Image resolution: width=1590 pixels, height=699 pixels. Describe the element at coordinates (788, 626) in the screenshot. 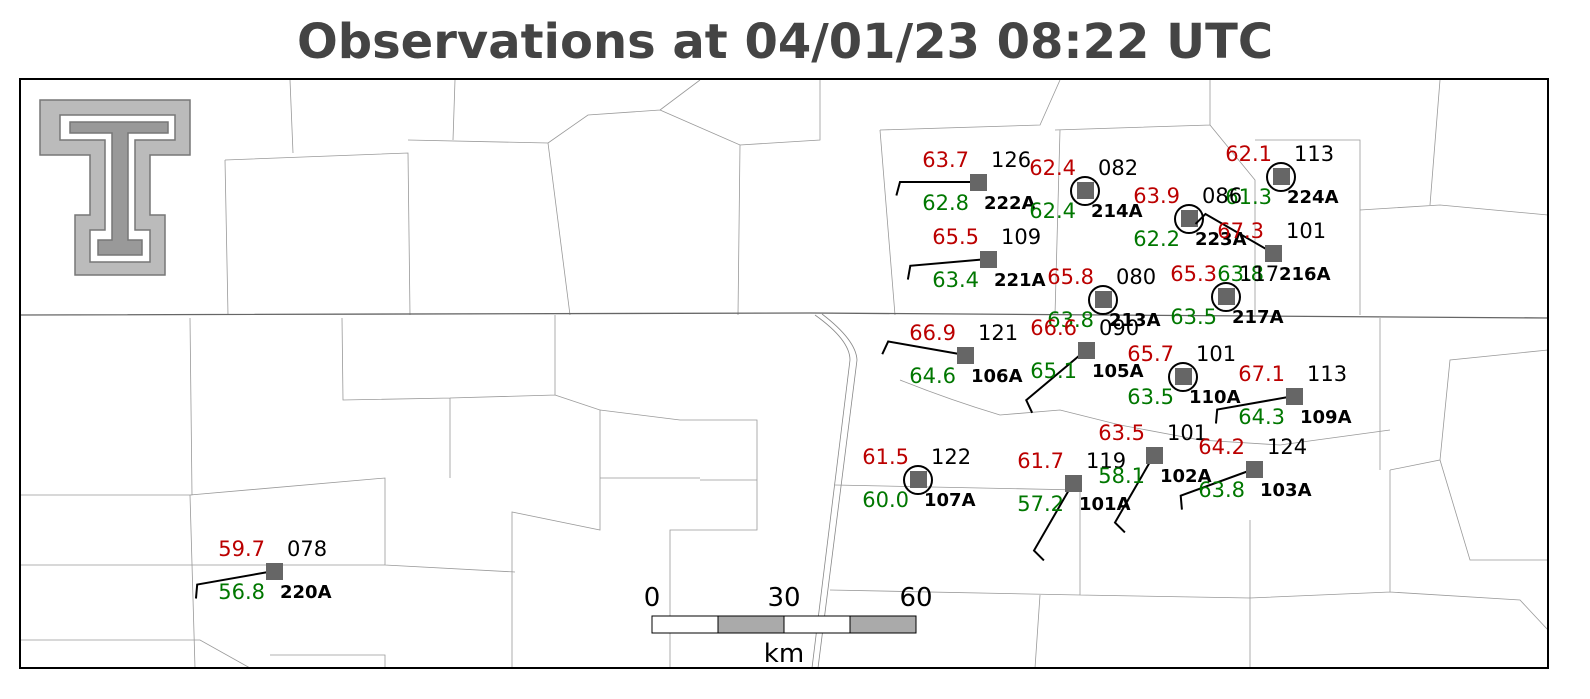

I see `scale-bar: 0 30 60 km` at that location.